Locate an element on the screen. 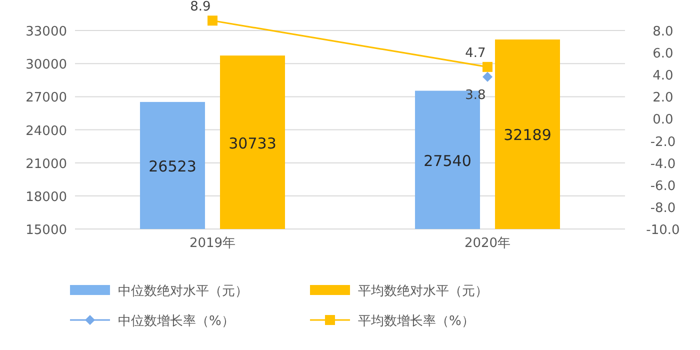 The height and width of the screenshot is (350, 700). y2-tick-label: -10.0 is located at coordinates (663, 230).